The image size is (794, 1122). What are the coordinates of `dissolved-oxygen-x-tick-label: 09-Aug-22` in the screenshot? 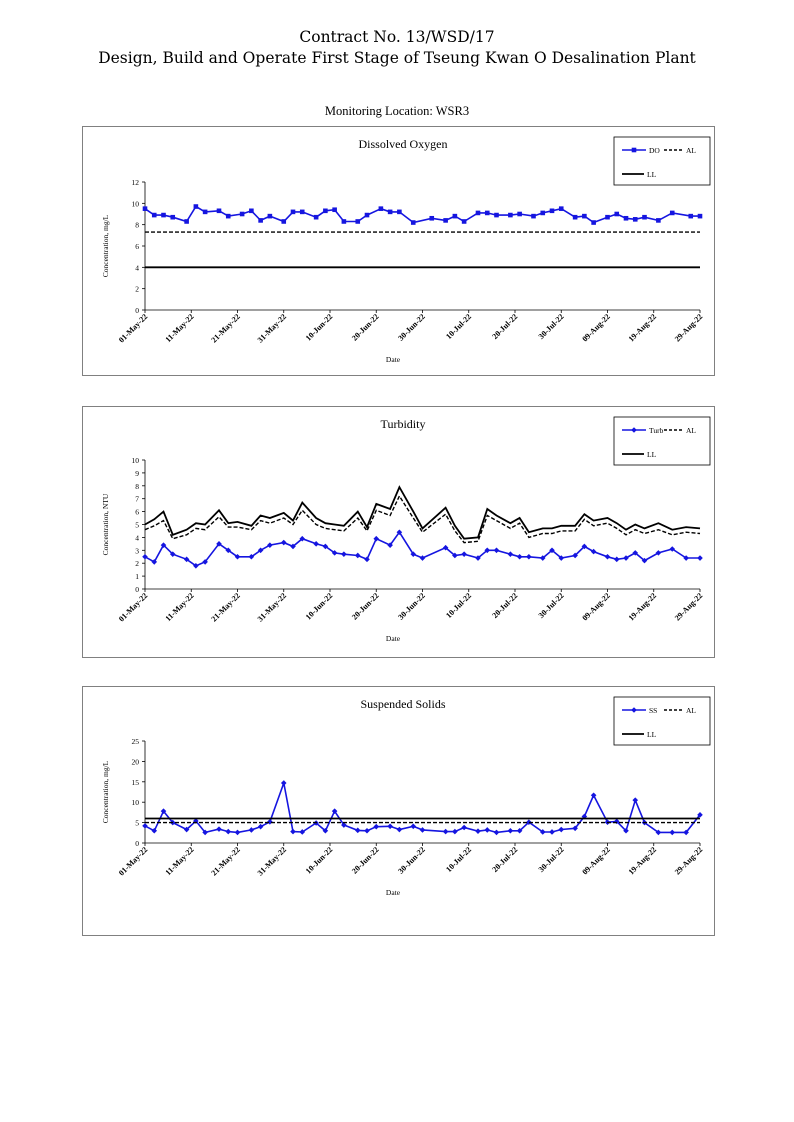 It's located at (596, 328).